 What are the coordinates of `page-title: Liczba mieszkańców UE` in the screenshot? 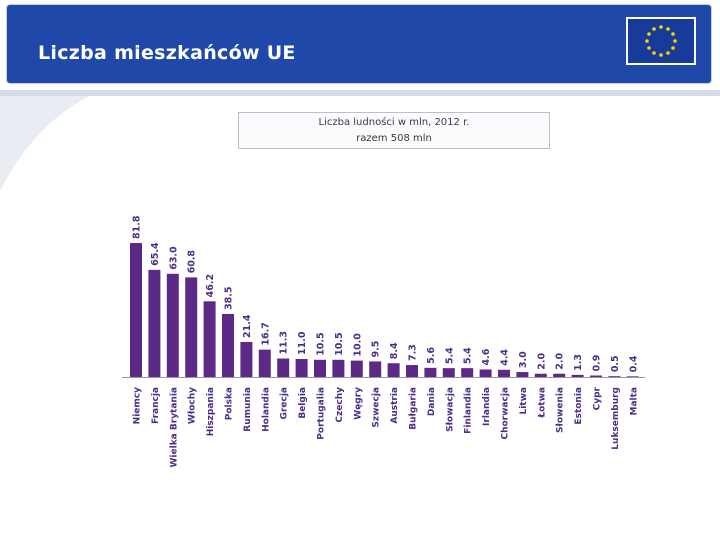 It's located at (167, 53).